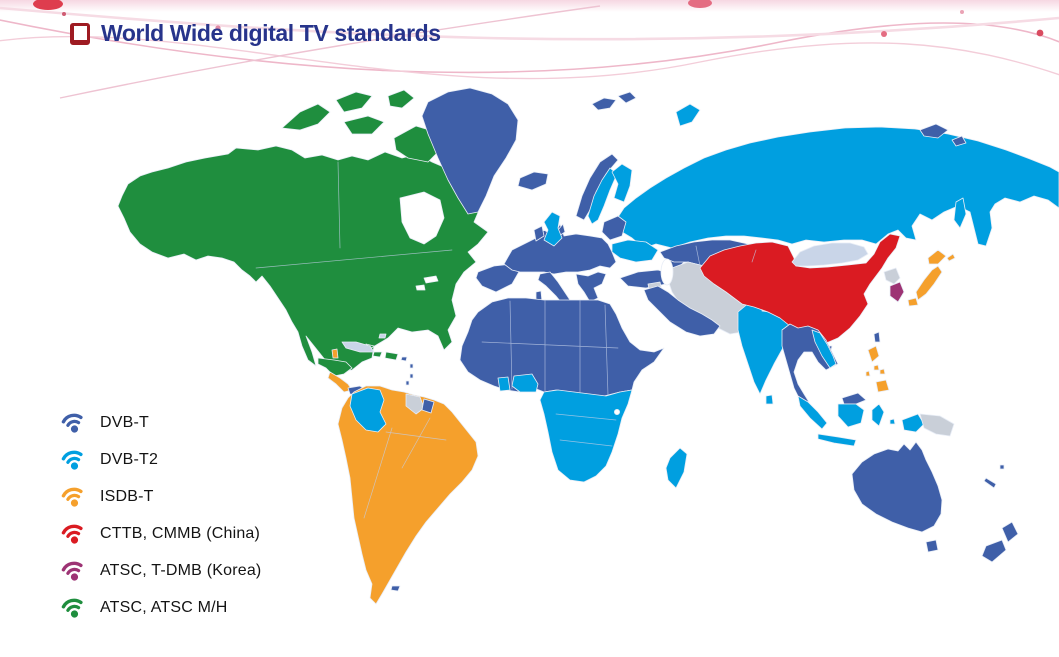 The image size is (1059, 657). Describe the element at coordinates (422, 218) in the screenshot. I see `hudson-bay` at that location.